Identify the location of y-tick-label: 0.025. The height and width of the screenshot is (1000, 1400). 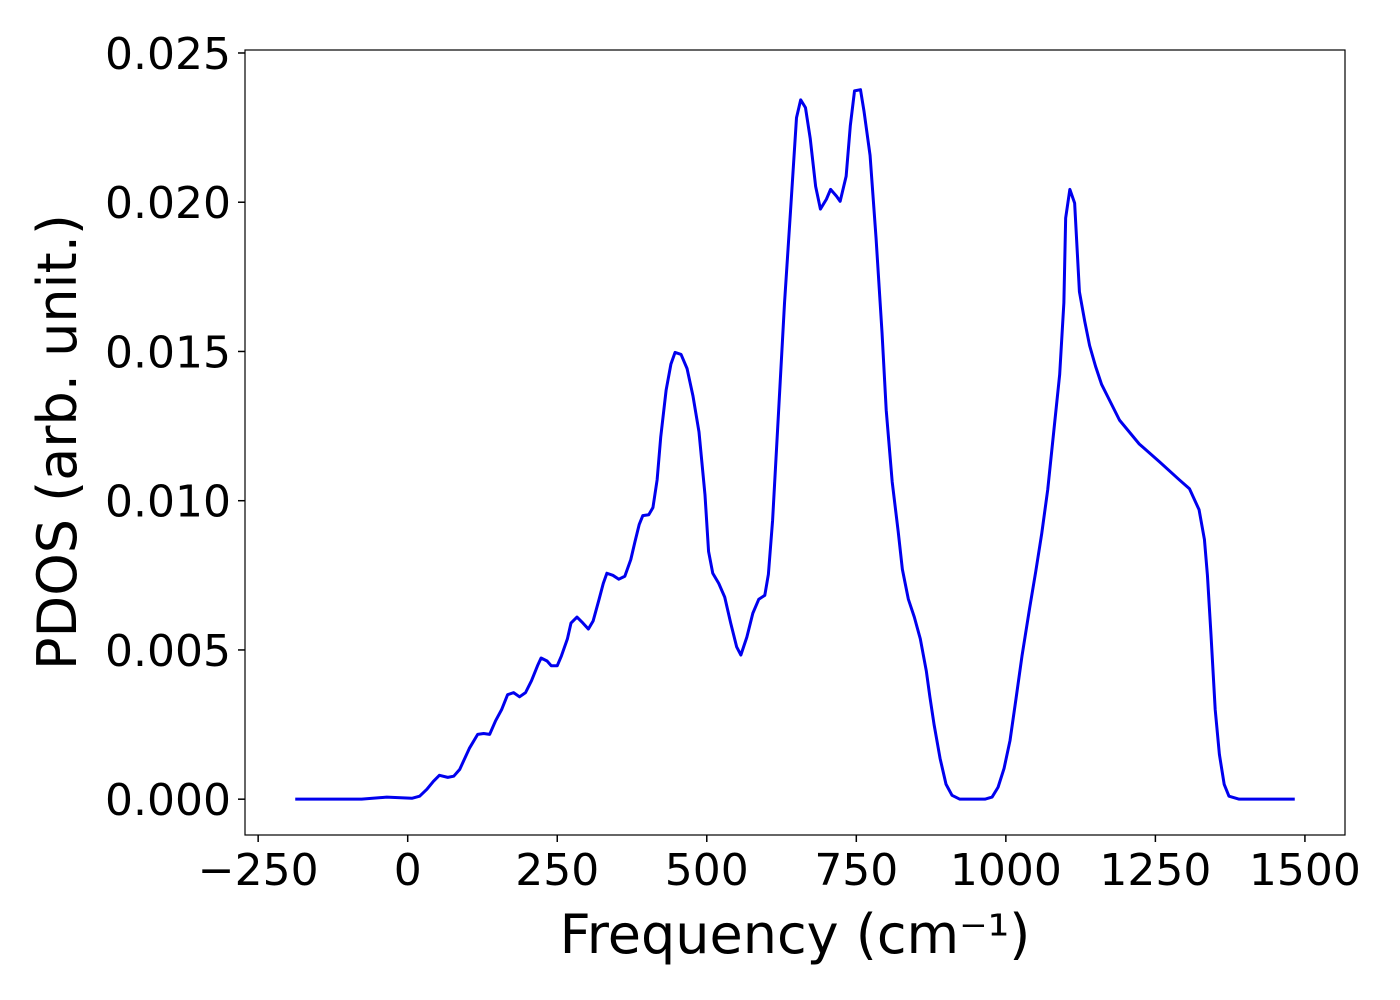
(168, 54).